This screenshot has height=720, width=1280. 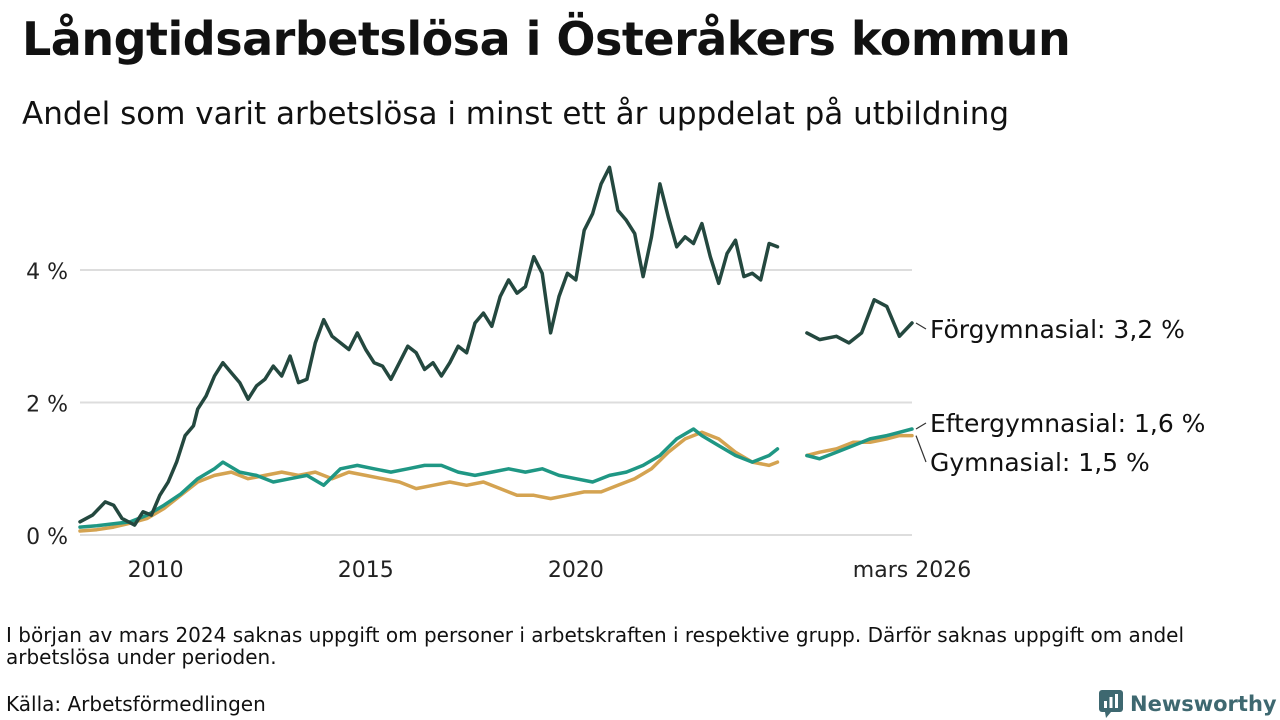 I want to click on y-tick-label: 0 %, so click(x=47, y=537).